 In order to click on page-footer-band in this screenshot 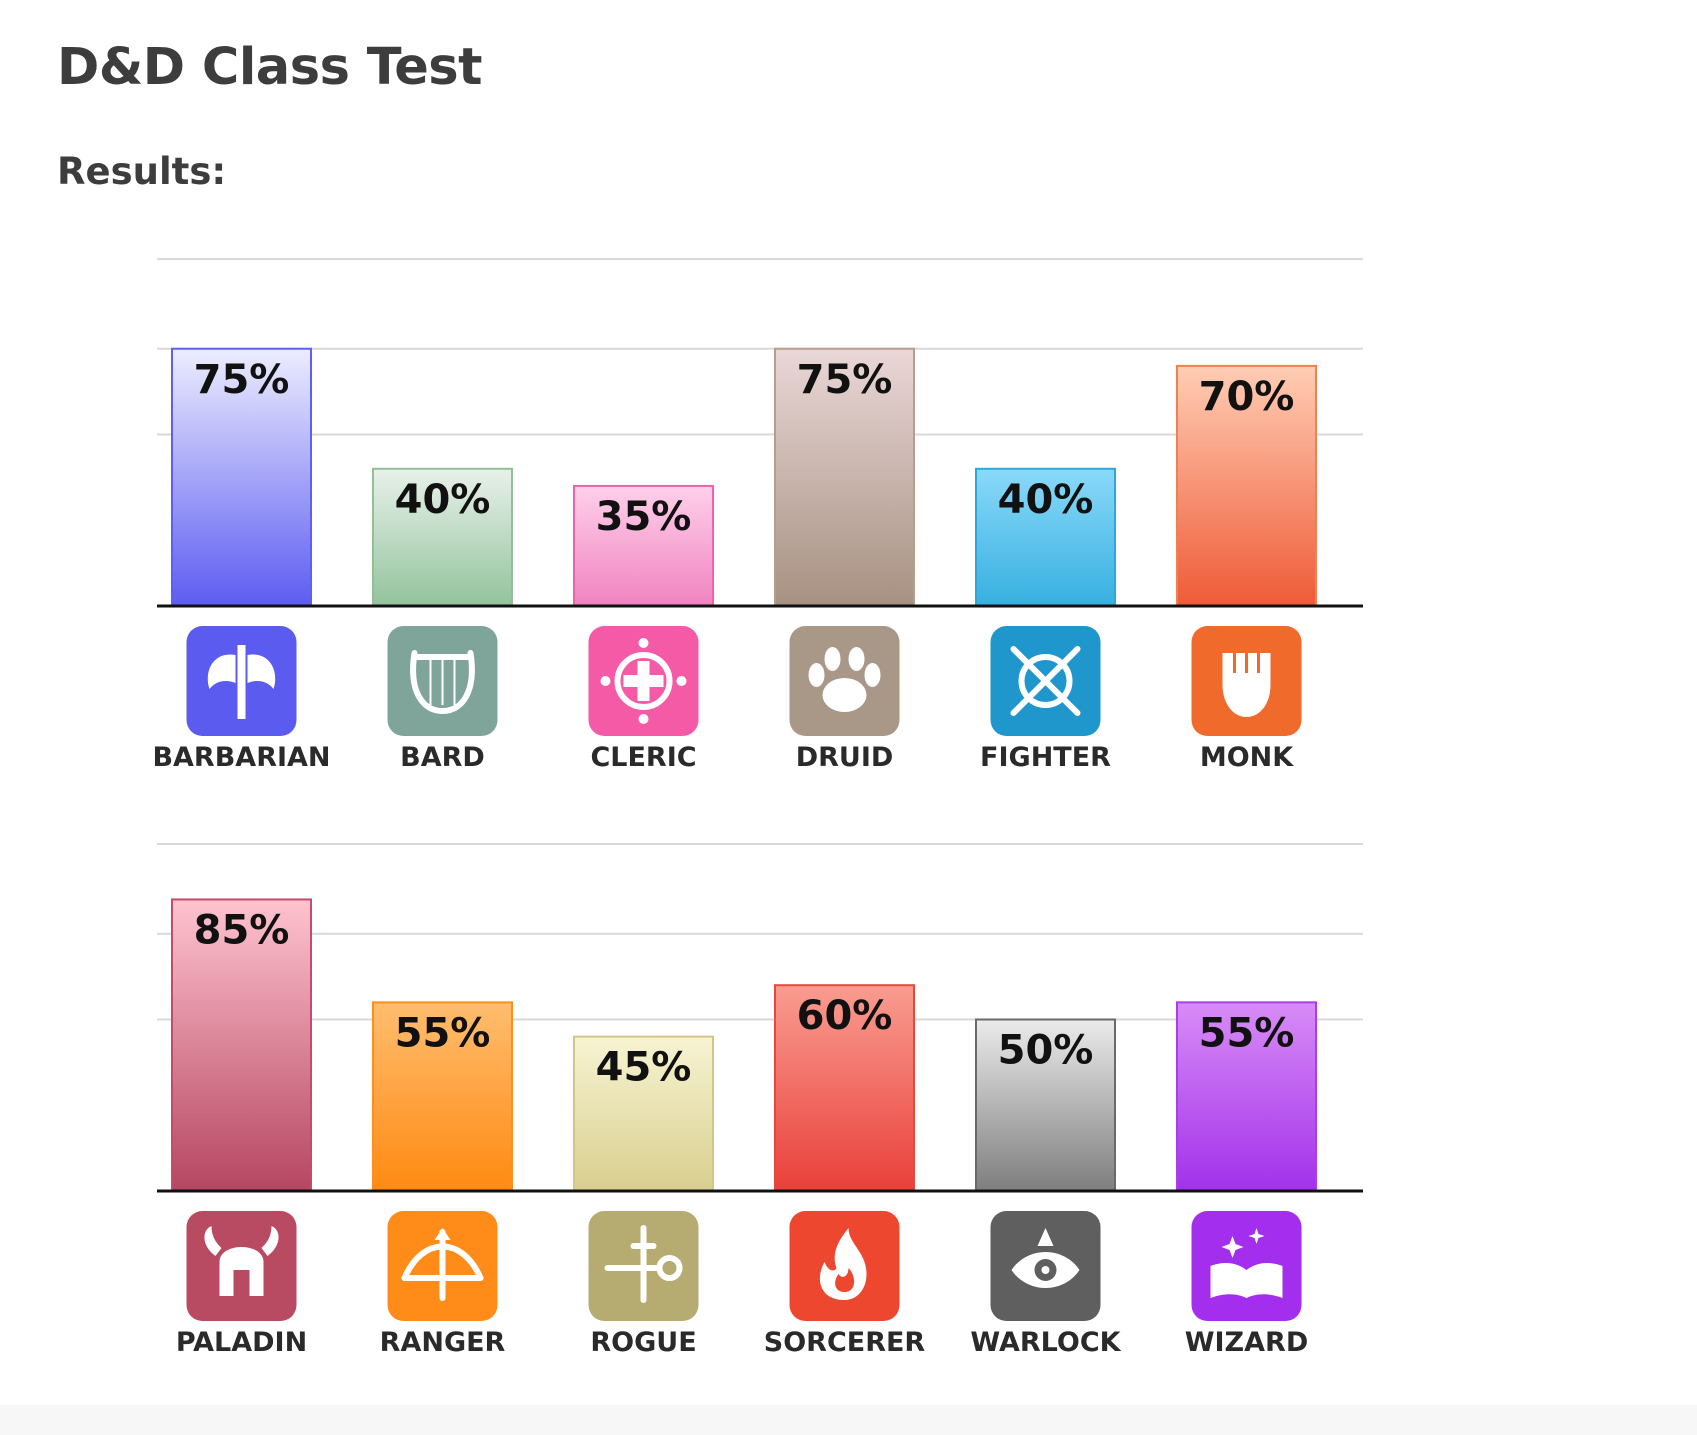, I will do `click(848, 1420)`.